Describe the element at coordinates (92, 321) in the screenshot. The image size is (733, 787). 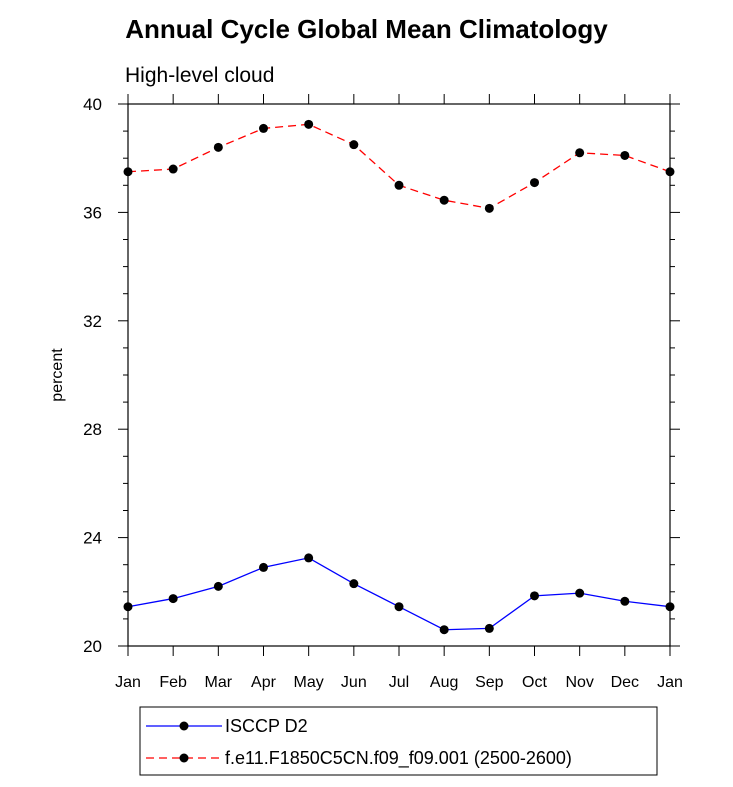
I see `y-tick-label: 32` at that location.